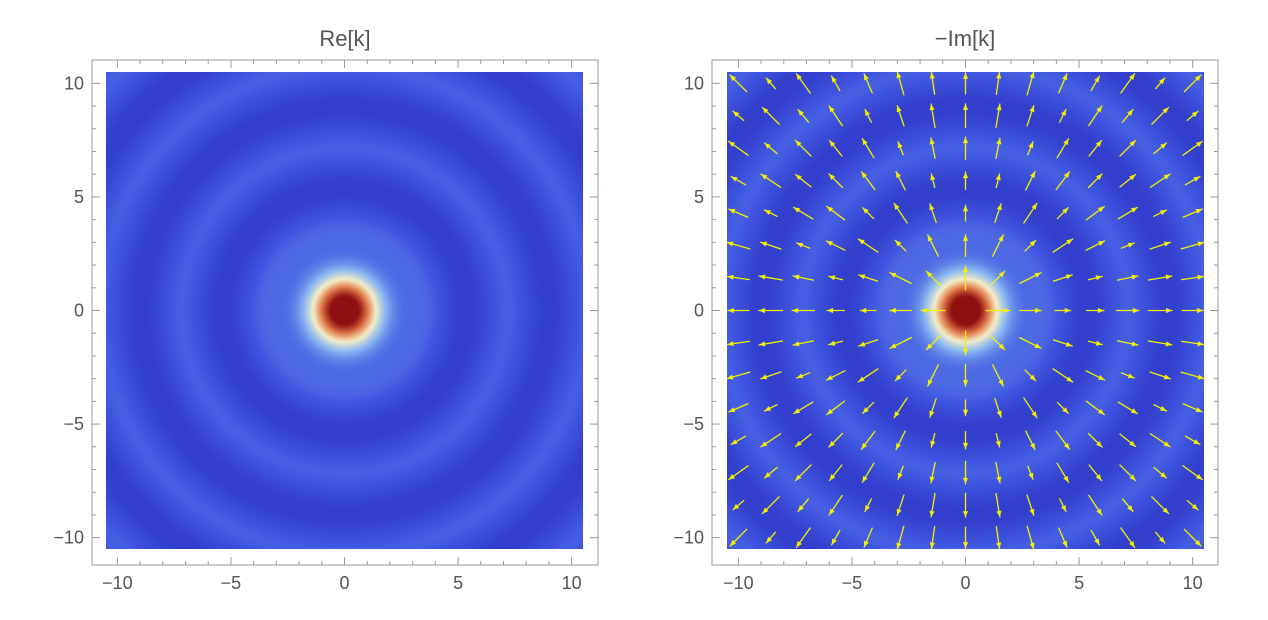 This screenshot has width=1268, height=620. Describe the element at coordinates (688, 538) in the screenshot. I see `y-tick-label-im-k: −10` at that location.